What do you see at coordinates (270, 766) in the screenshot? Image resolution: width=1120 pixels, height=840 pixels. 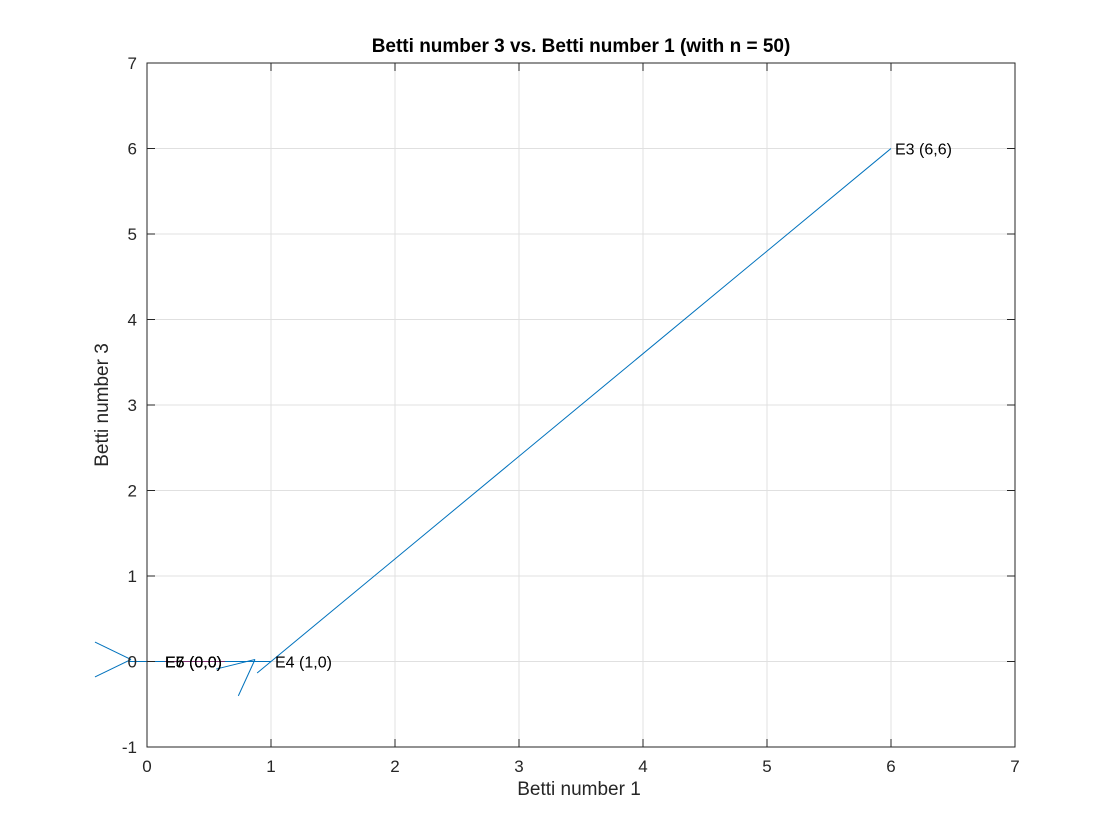 I see `x-tick-label: 1` at bounding box center [270, 766].